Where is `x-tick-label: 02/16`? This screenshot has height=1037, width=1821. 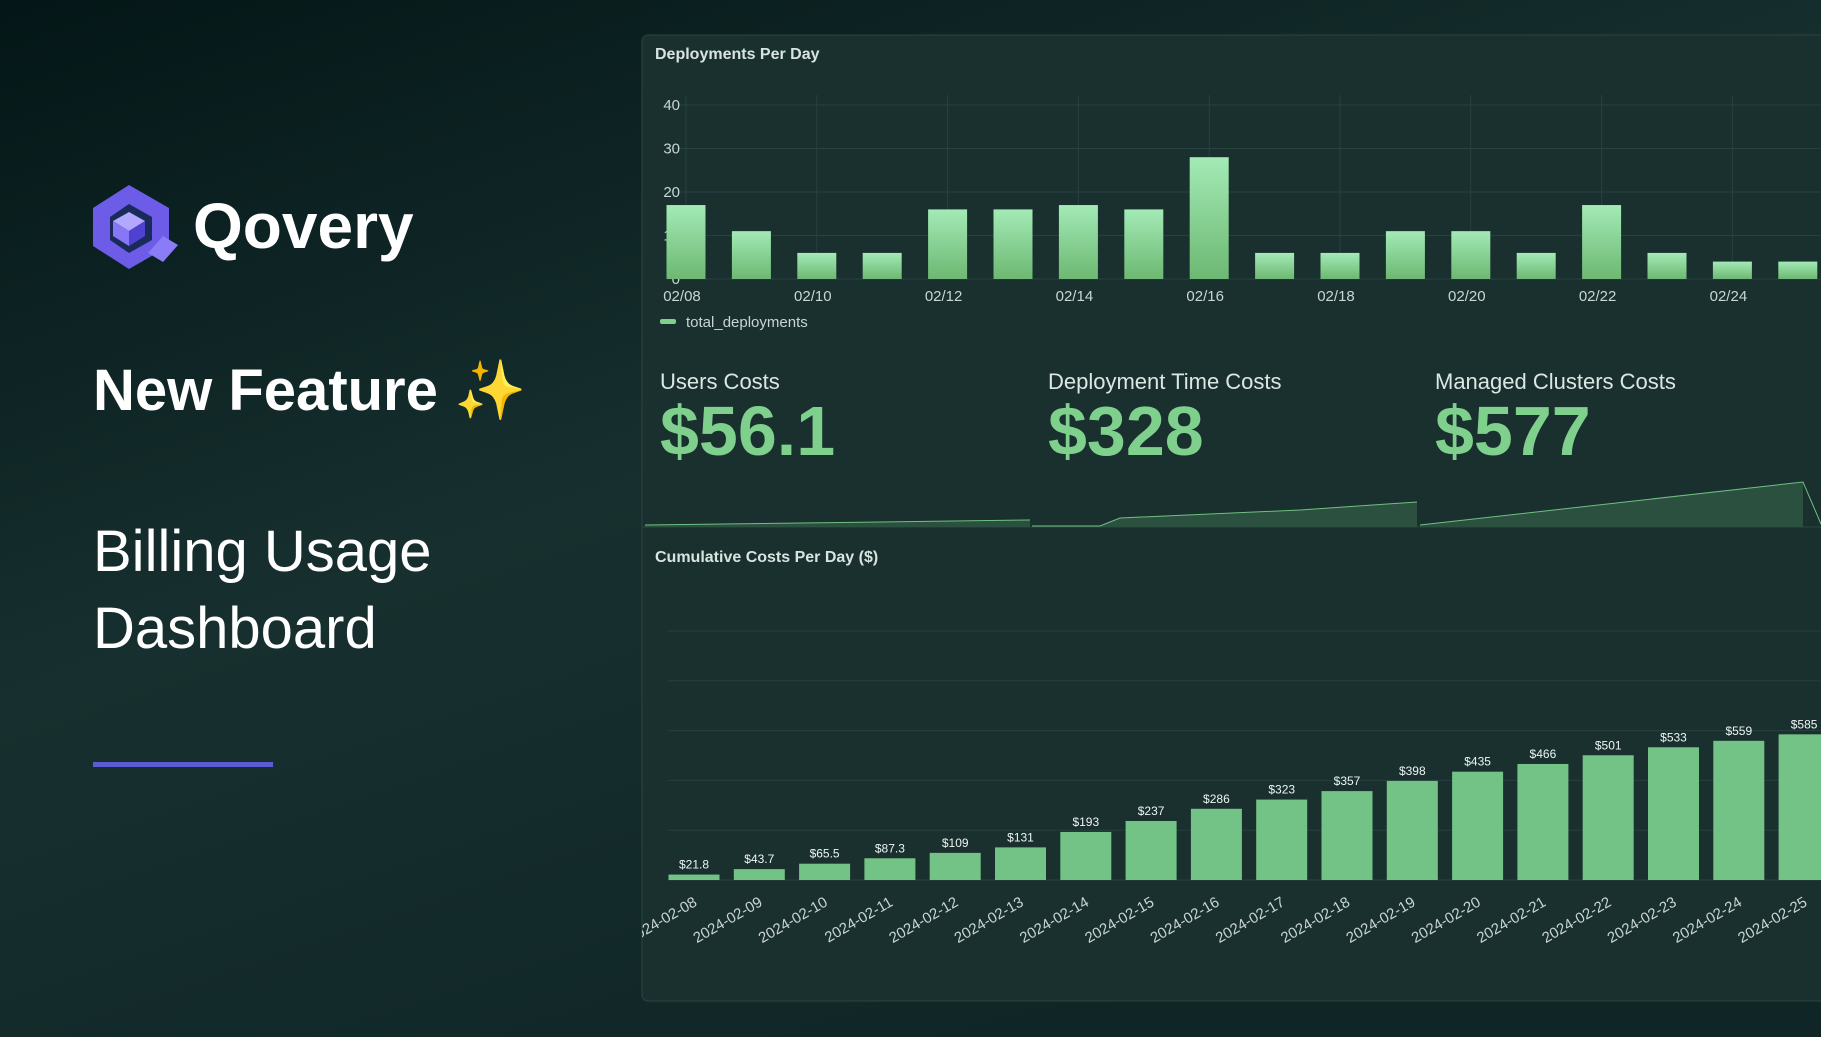 x-tick-label: 02/16 is located at coordinates (1205, 296).